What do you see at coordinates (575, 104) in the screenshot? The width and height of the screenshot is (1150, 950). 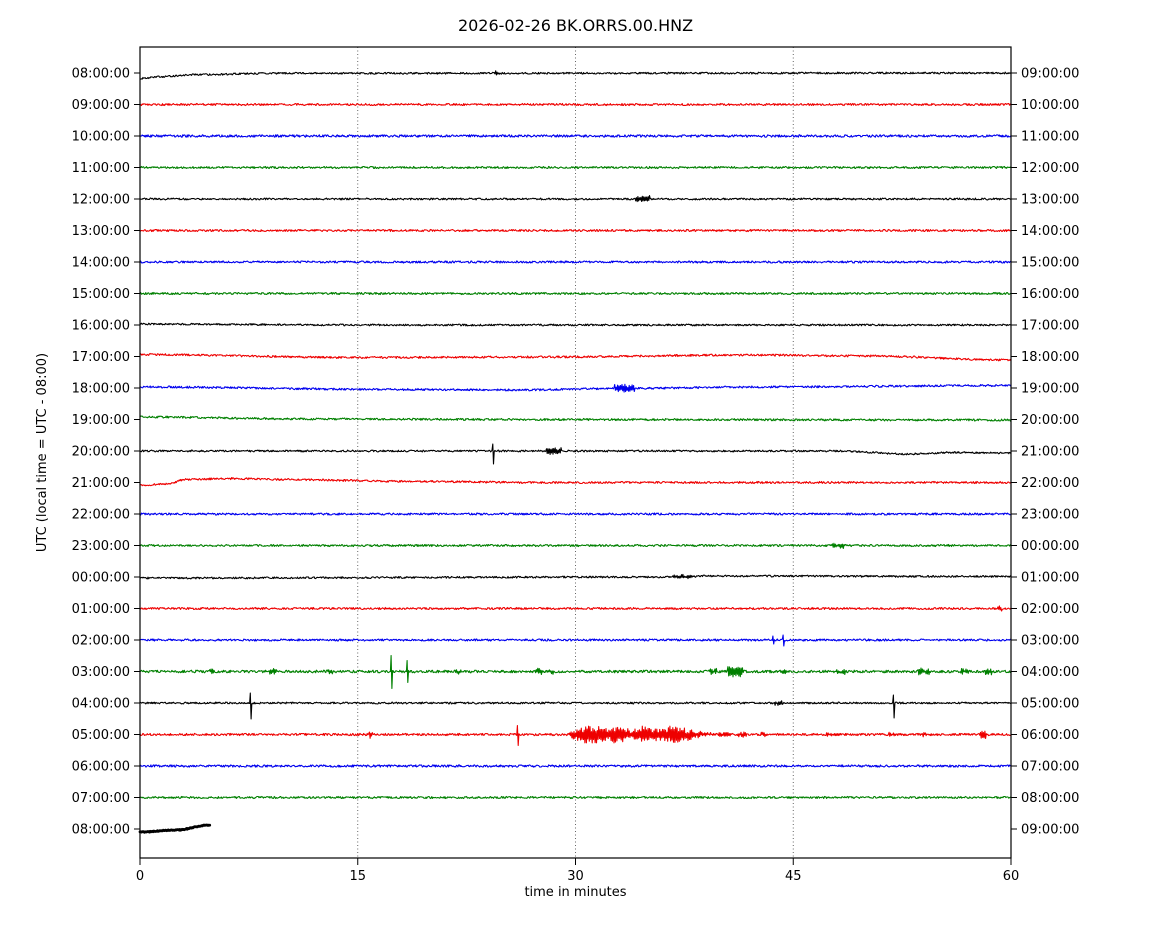 I see `trace-row-09:00:00` at bounding box center [575, 104].